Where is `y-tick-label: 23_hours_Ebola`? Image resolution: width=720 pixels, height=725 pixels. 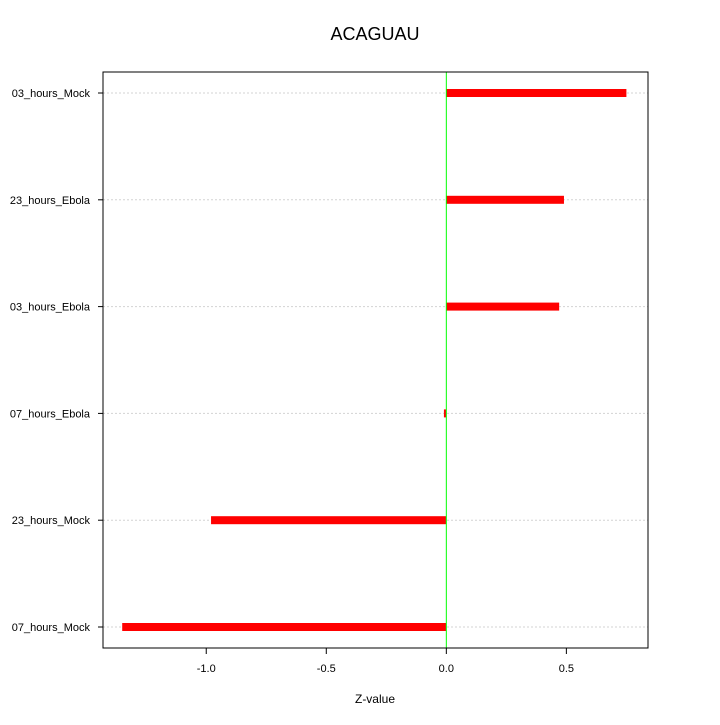 y-tick-label: 23_hours_Ebola is located at coordinates (50, 201).